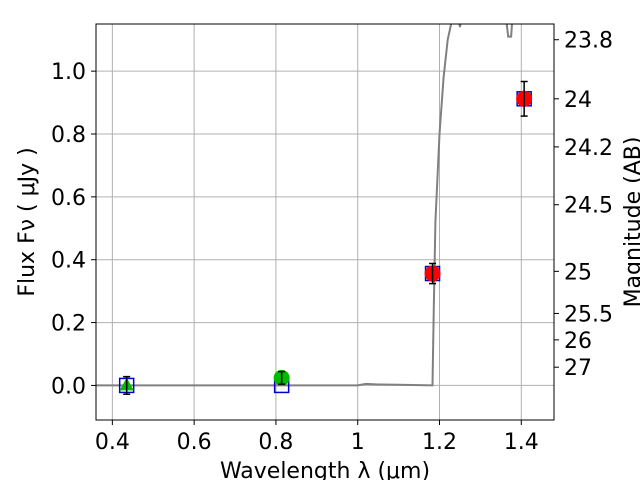  What do you see at coordinates (68, 324) in the screenshot?
I see `y-tick-label: 0.2` at bounding box center [68, 324].